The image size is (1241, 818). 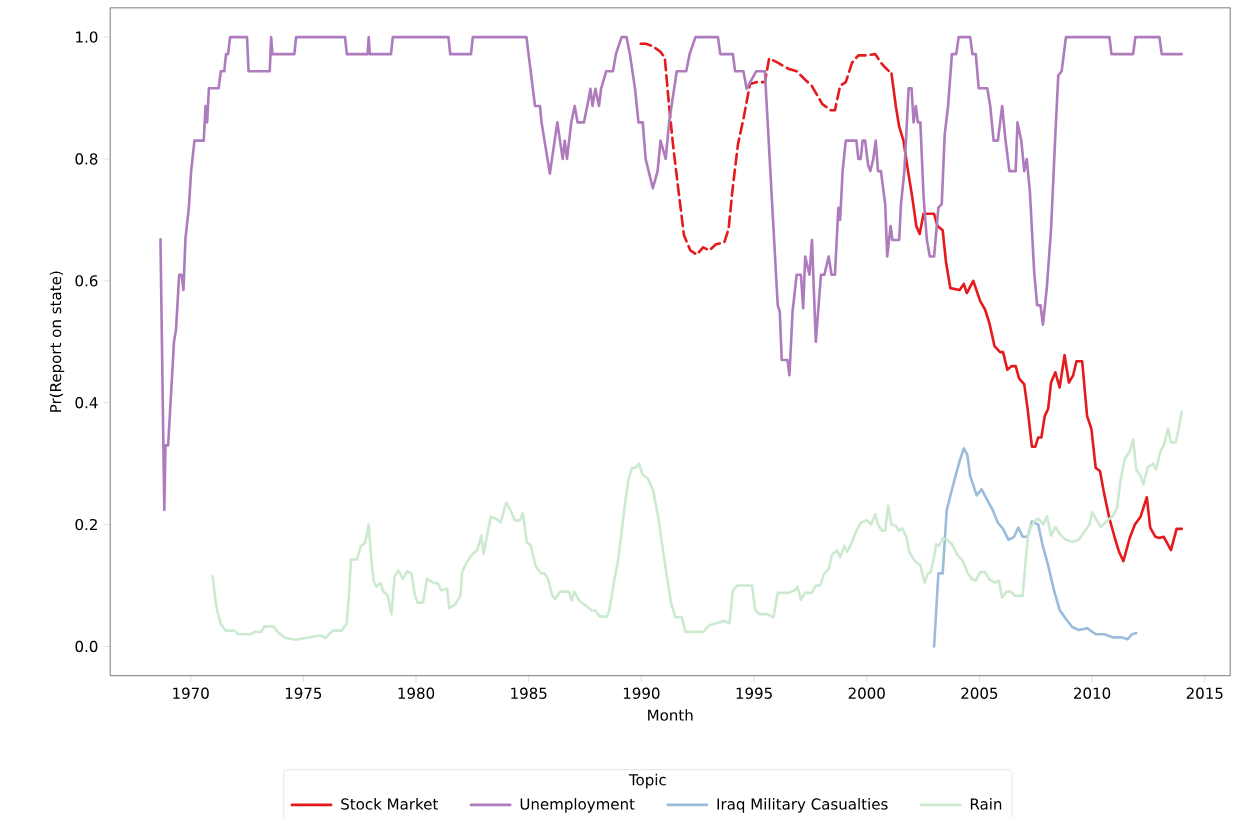 I want to click on legend-title: Topic, so click(x=647, y=781).